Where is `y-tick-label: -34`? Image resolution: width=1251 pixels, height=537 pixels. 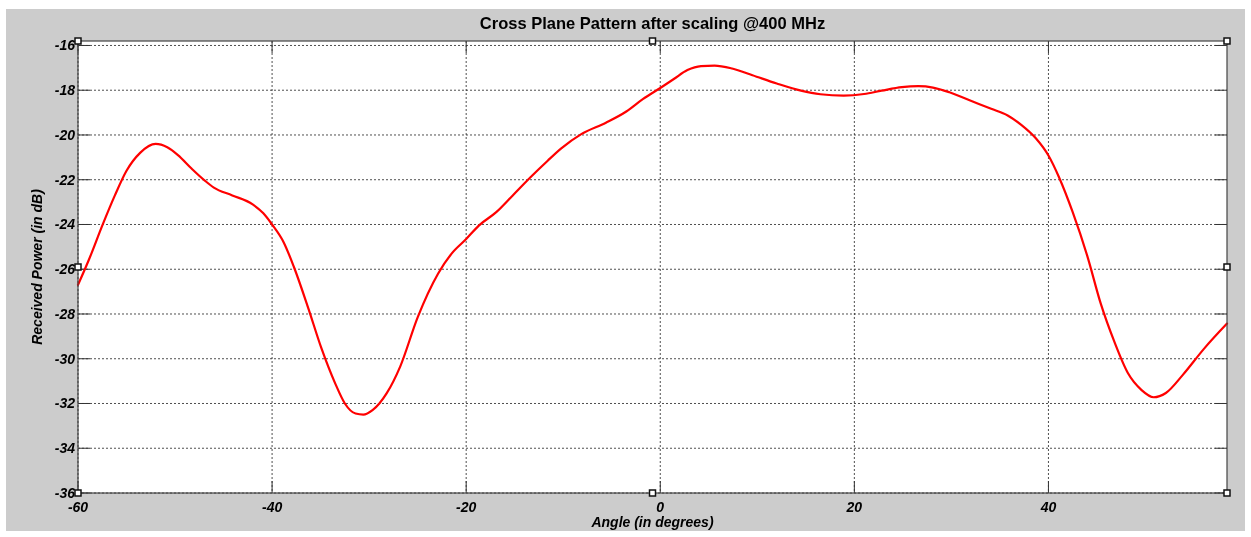 y-tick-label: -34 is located at coordinates (65, 448).